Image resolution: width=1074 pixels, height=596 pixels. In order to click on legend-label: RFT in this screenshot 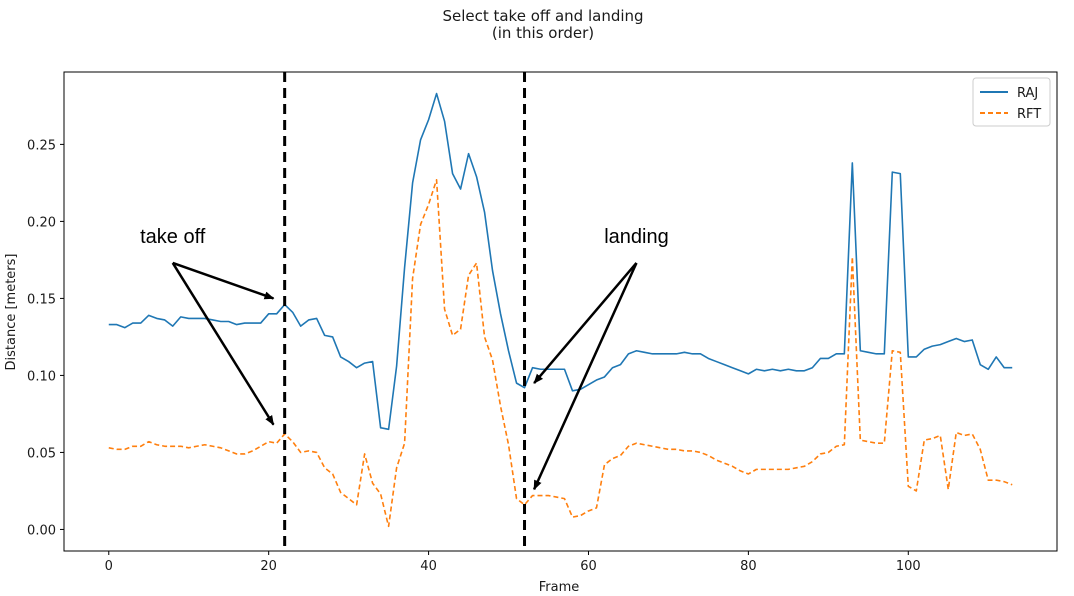, I will do `click(1029, 114)`.